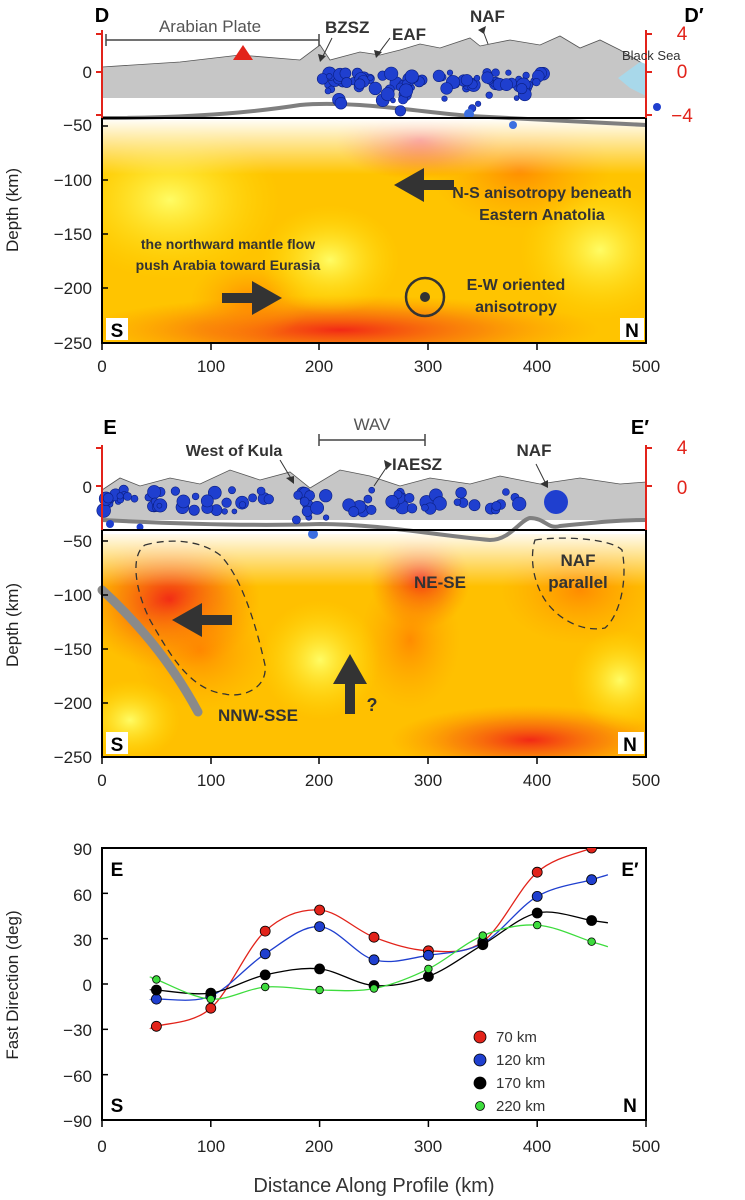  What do you see at coordinates (425, 297) in the screenshot?
I see `out-of-plane-icon` at bounding box center [425, 297].